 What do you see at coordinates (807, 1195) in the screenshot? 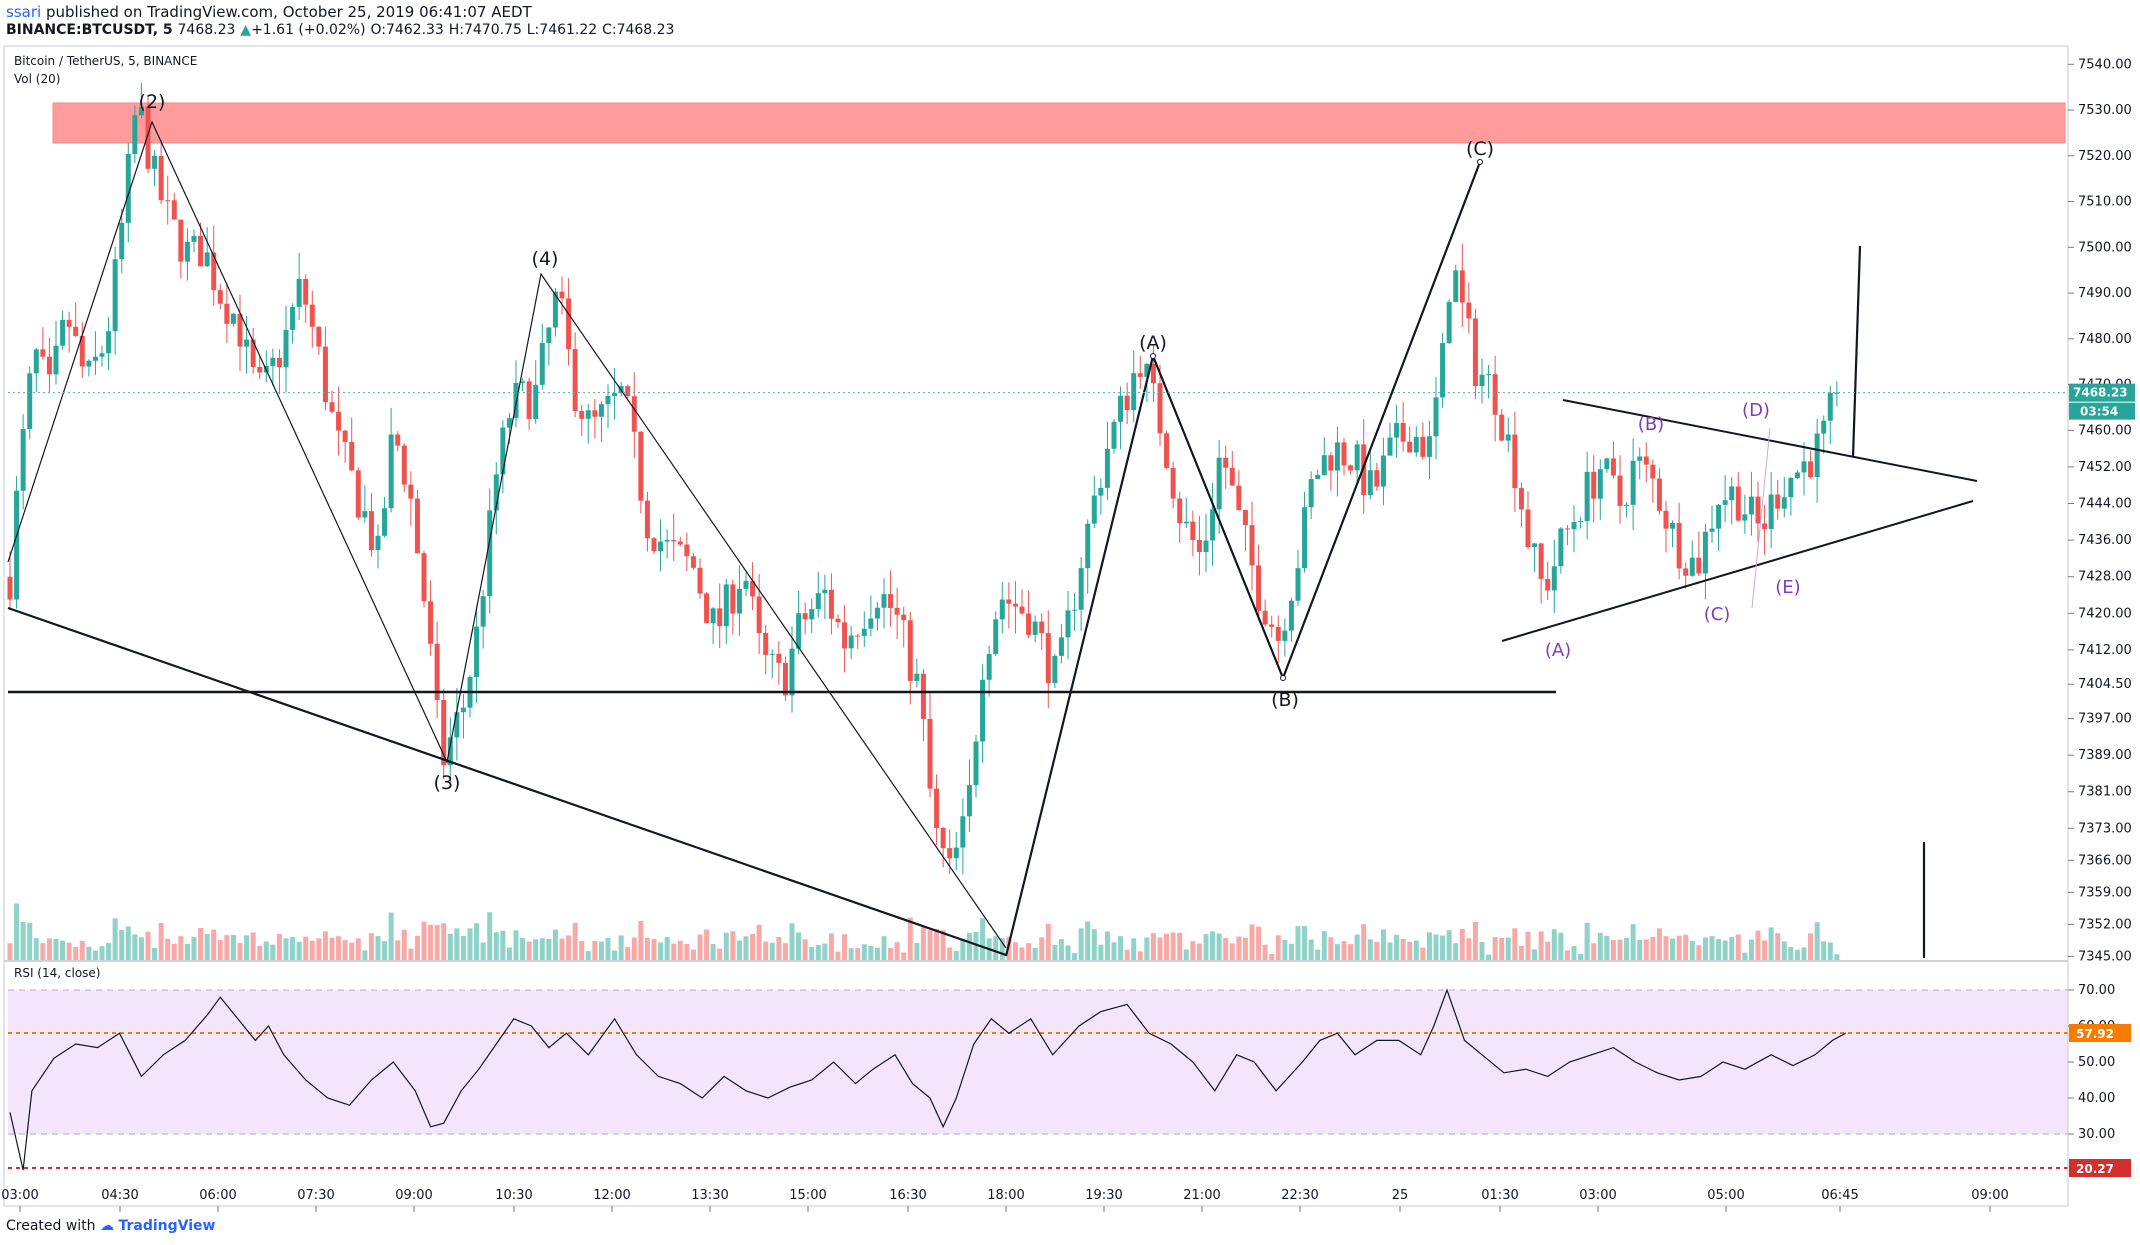
I see `time-tick-label: 15:00` at bounding box center [807, 1195].